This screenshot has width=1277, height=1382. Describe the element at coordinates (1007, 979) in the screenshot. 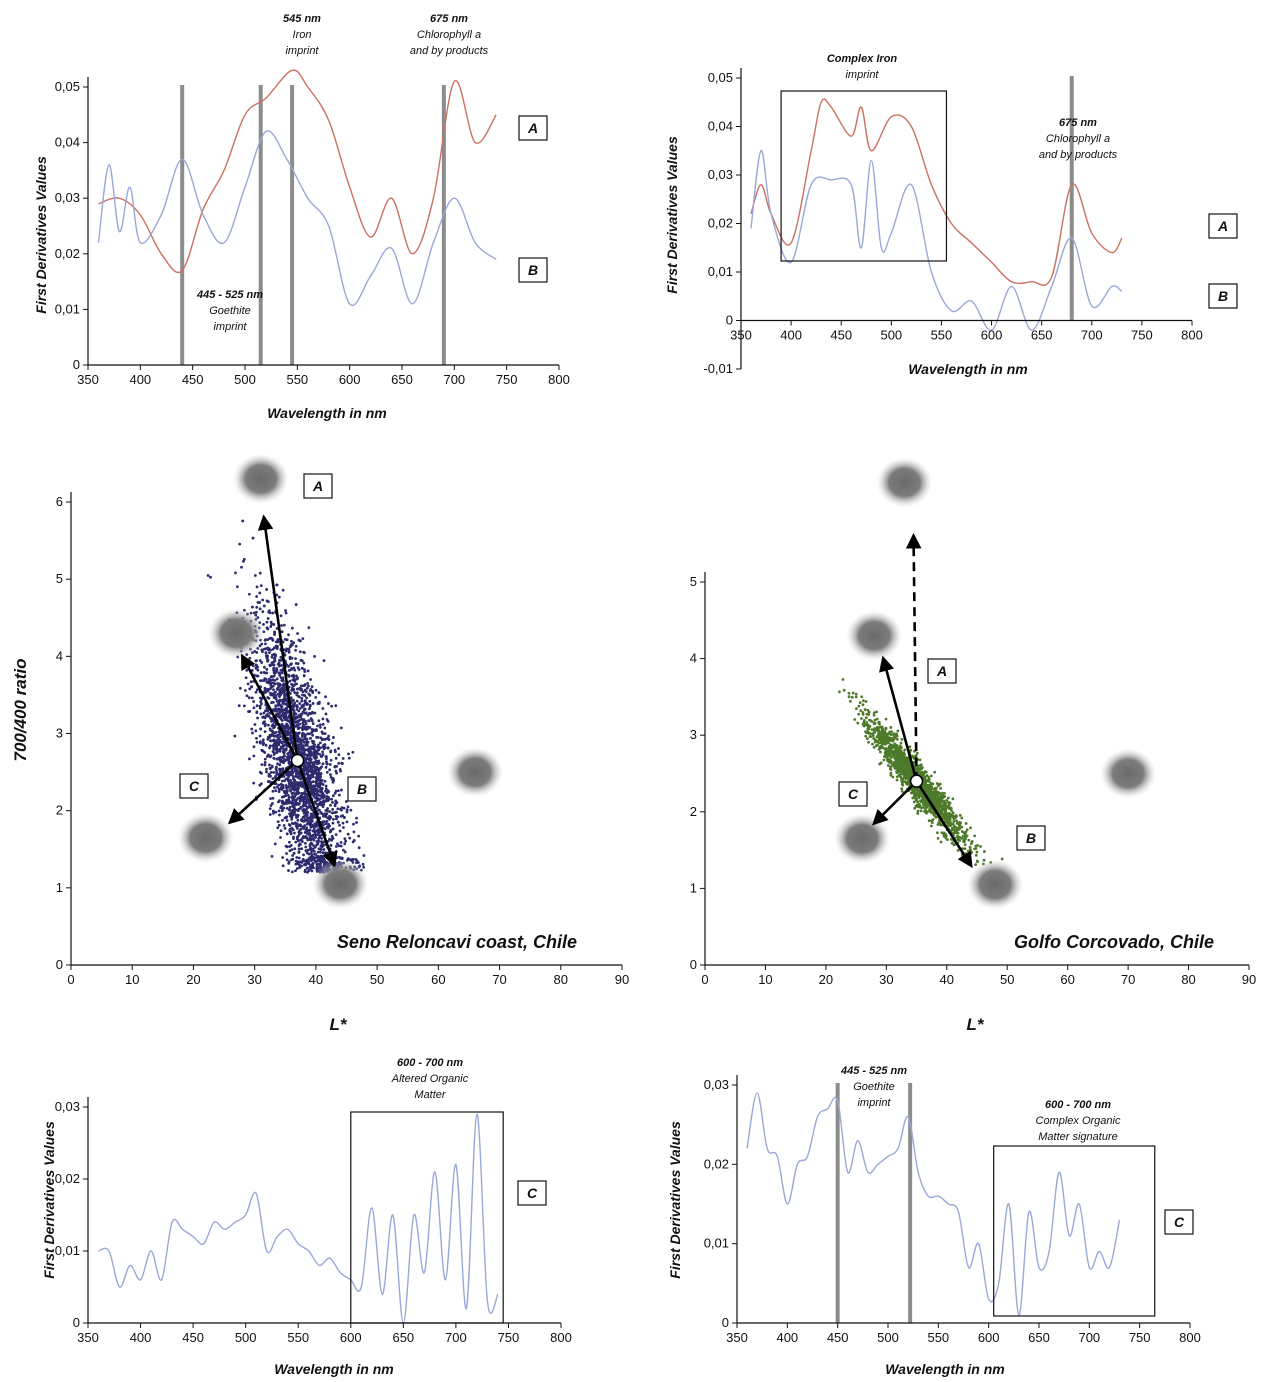

I see `x-tick-label: 50` at that location.